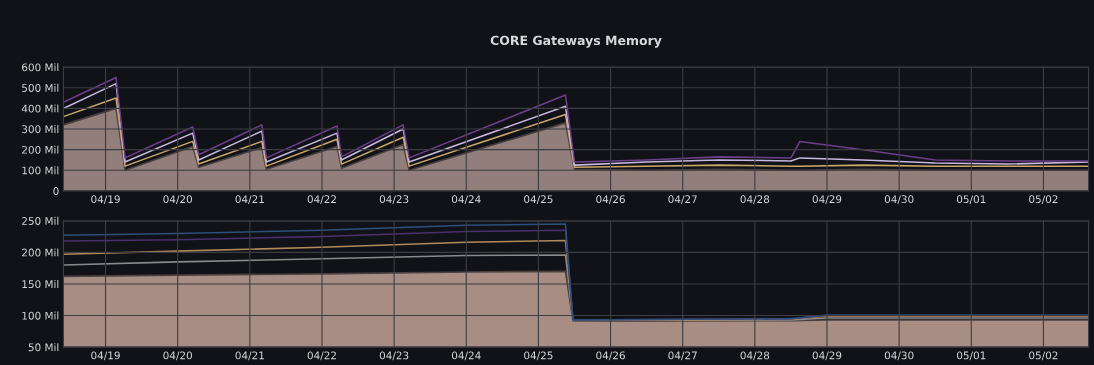  I want to click on chart-title: CORE Gateways Memory, so click(576, 41).